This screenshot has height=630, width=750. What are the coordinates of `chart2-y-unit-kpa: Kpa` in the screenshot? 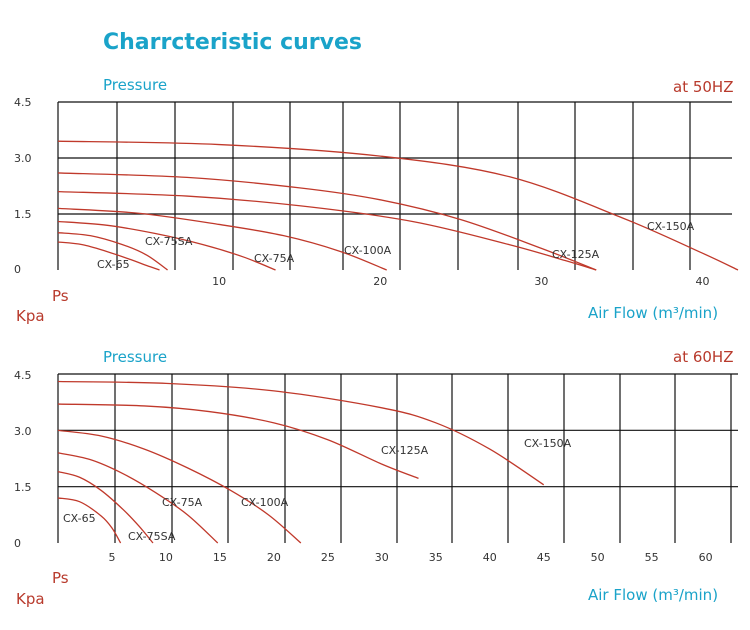 It's located at (30, 599).